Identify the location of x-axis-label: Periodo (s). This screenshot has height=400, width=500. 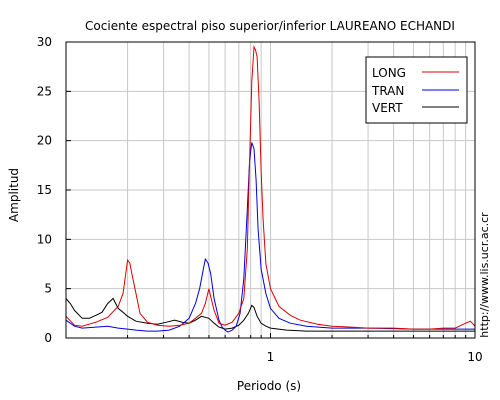
(269, 386).